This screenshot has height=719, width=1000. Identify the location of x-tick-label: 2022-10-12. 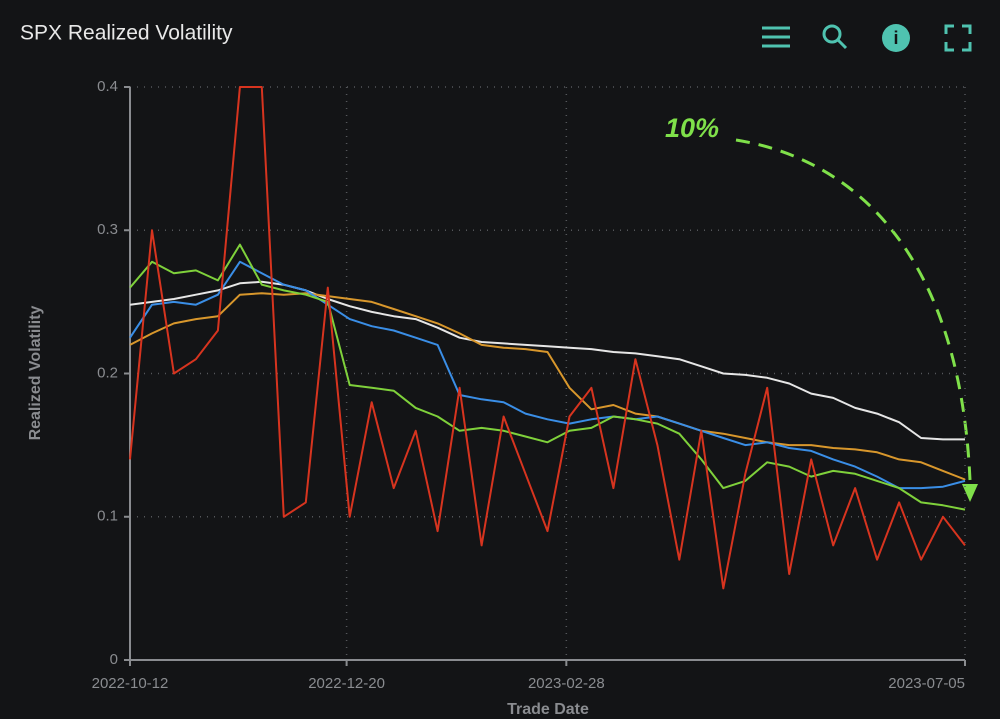
(130, 683).